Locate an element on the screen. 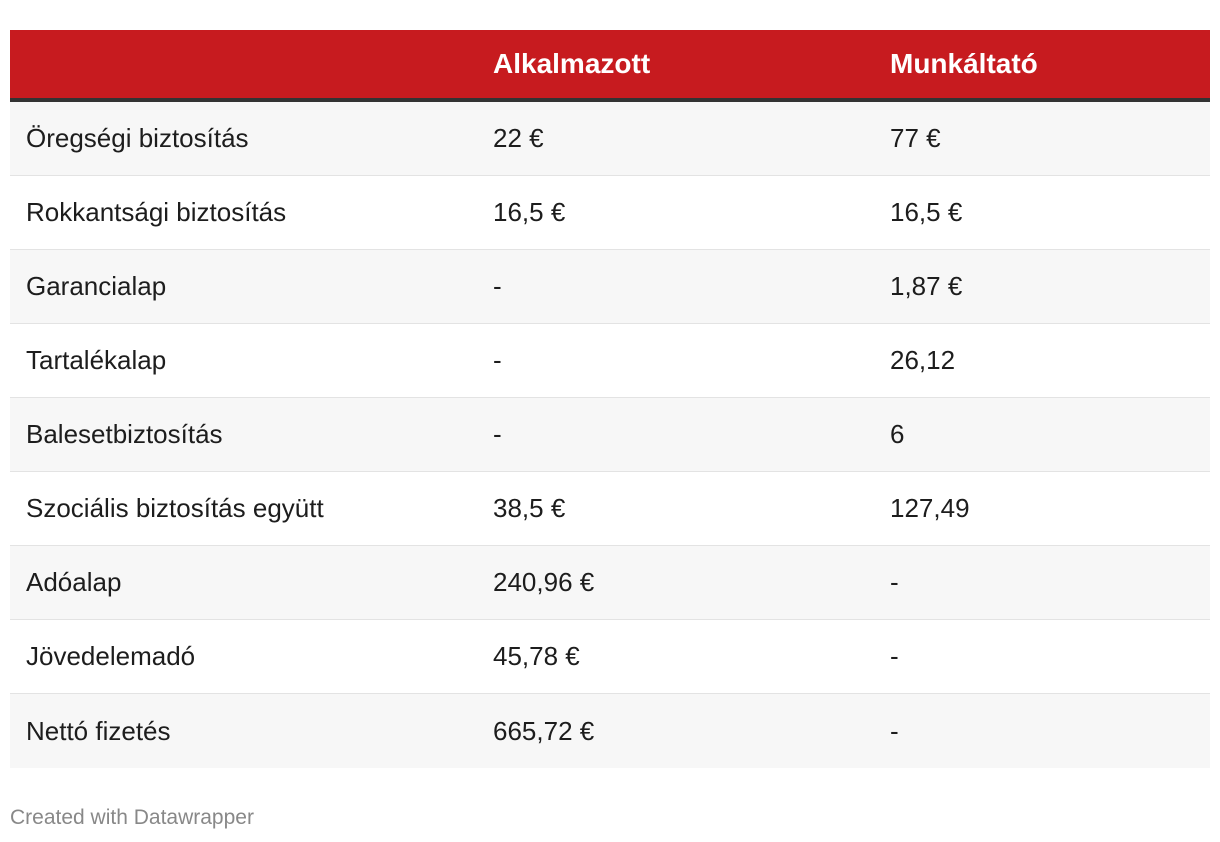 This screenshot has width=1220, height=842. alkalmazott-value-cell: 240,96 € is located at coordinates (544, 582).